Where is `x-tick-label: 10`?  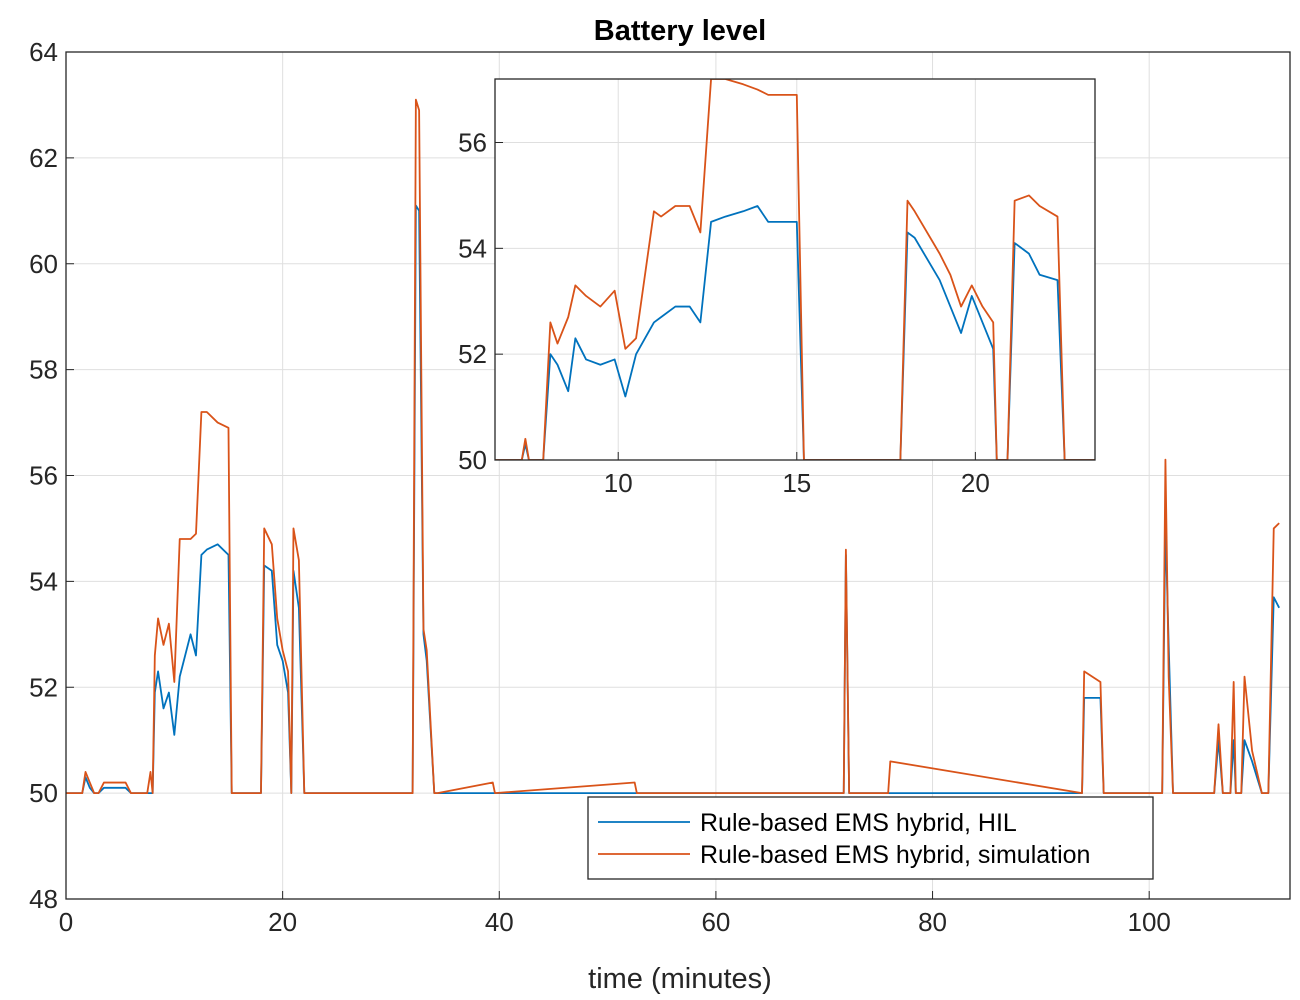 x-tick-label: 10 is located at coordinates (618, 483).